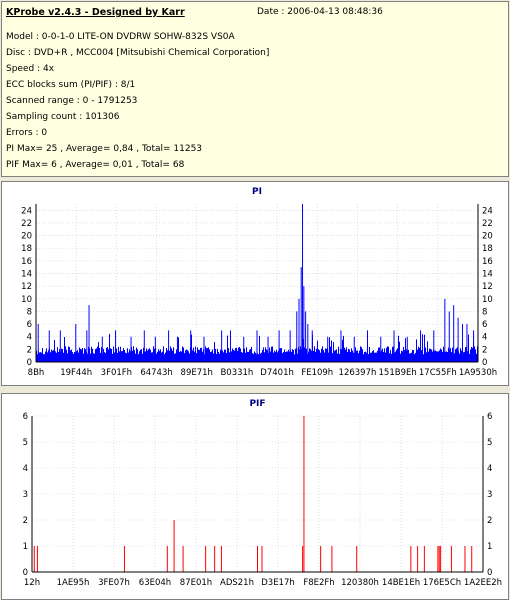 The height and width of the screenshot is (600, 510). Describe the element at coordinates (25, 443) in the screenshot. I see `pif-ytick-left: 5` at that location.